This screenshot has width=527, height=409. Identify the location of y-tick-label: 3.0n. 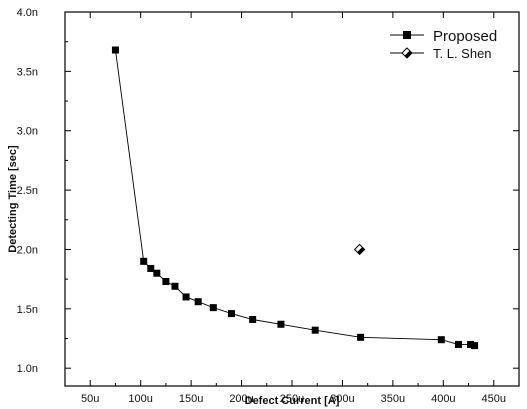
(27, 132).